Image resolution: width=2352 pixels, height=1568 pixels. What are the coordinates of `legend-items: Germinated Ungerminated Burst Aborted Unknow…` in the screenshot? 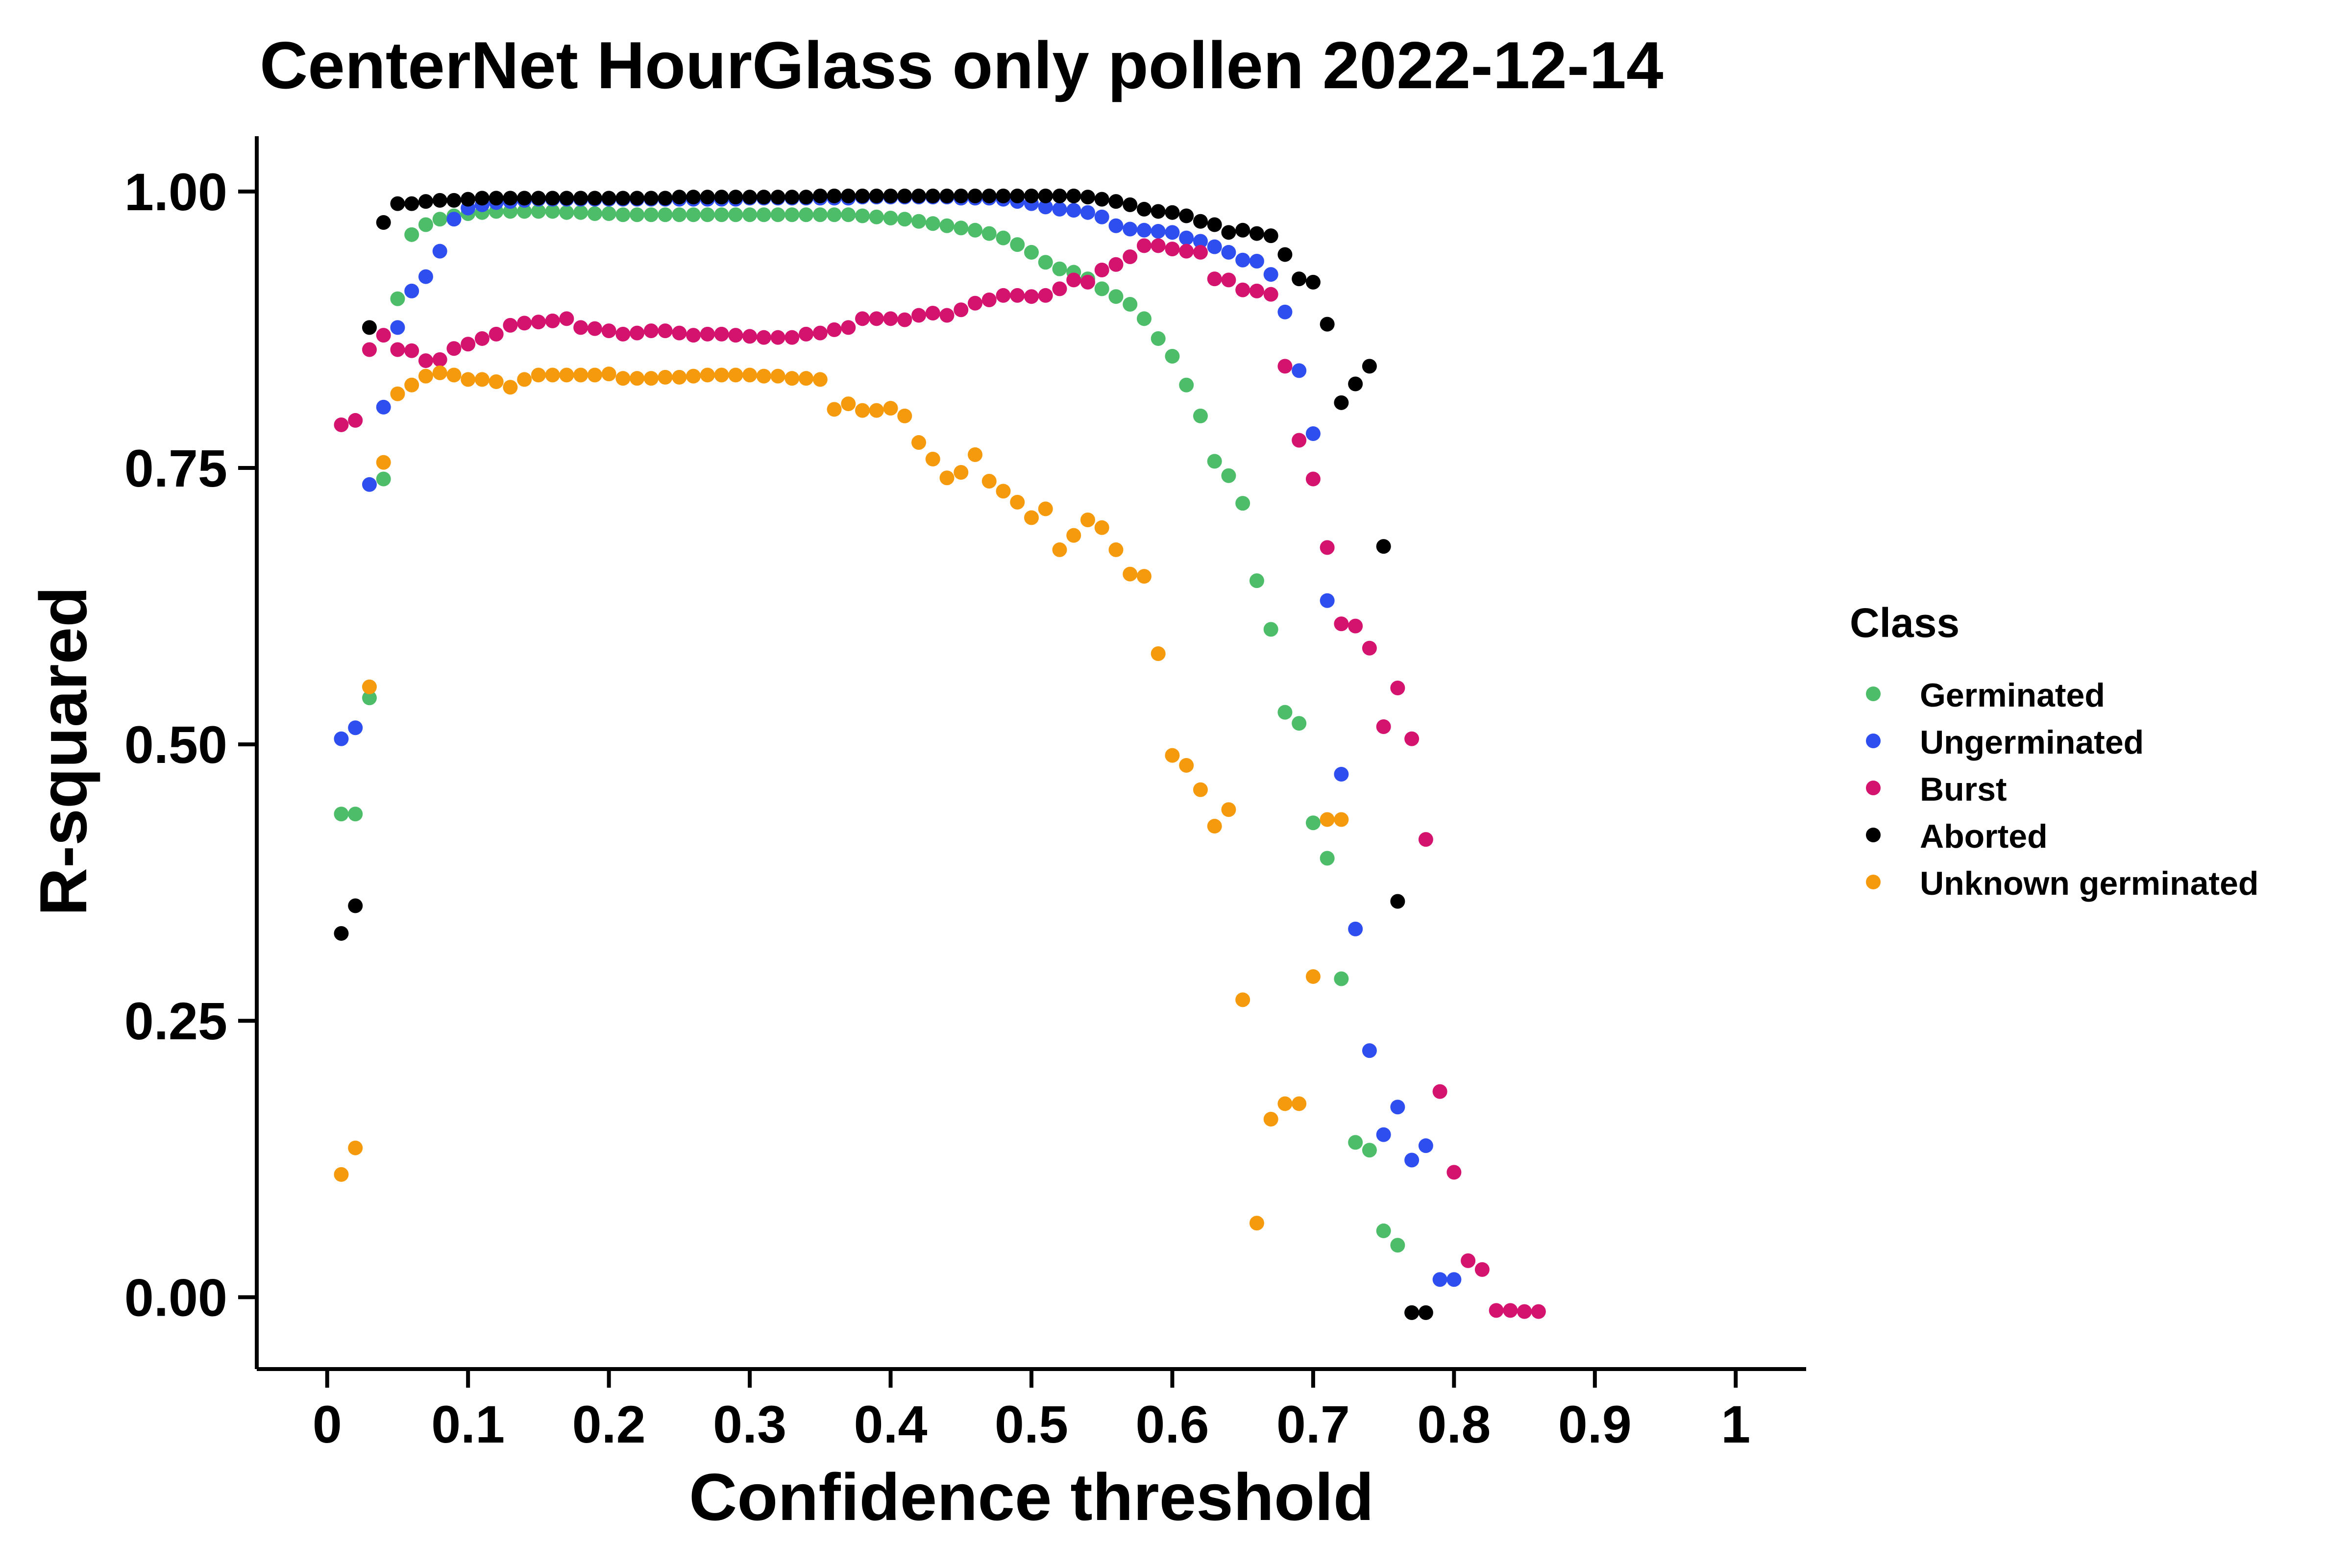 It's located at (2062, 789).